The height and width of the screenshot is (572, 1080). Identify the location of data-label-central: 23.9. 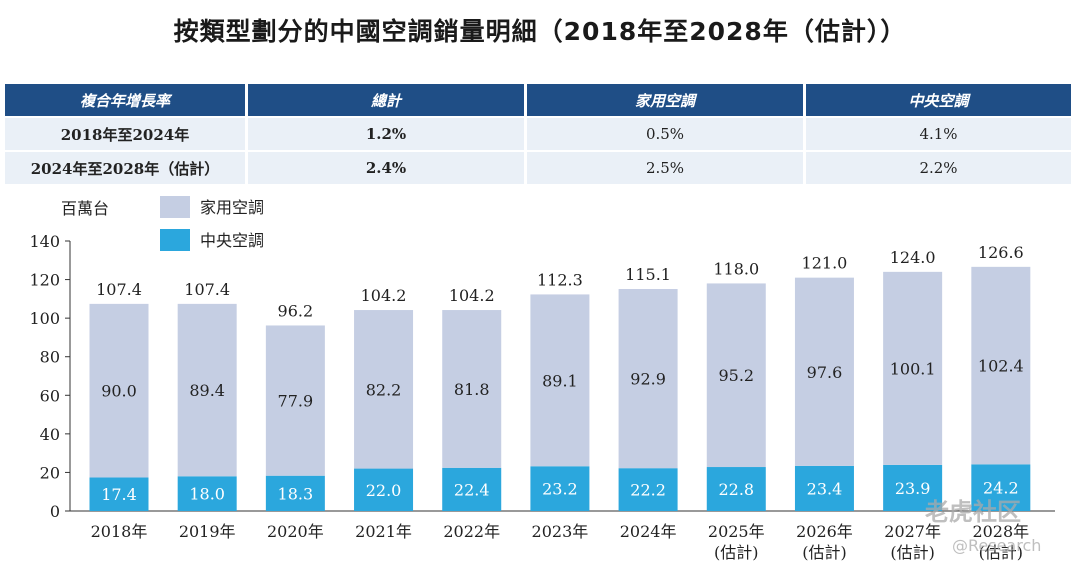
(913, 488).